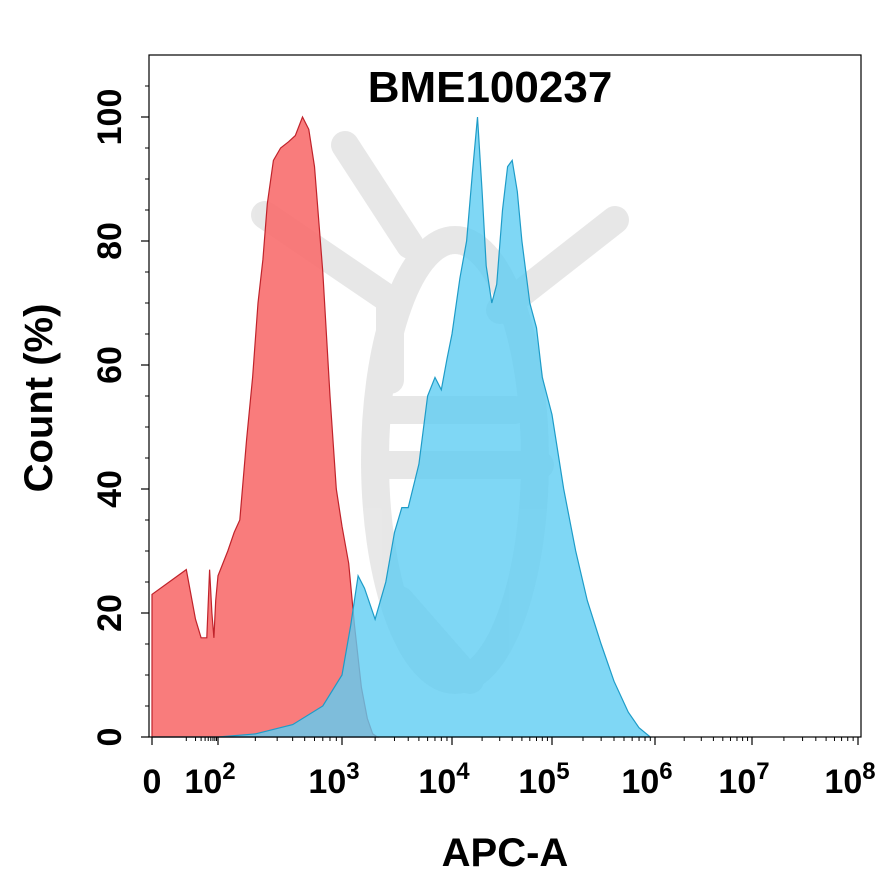  I want to click on x-tick-label: 10⁵, so click(543, 779).